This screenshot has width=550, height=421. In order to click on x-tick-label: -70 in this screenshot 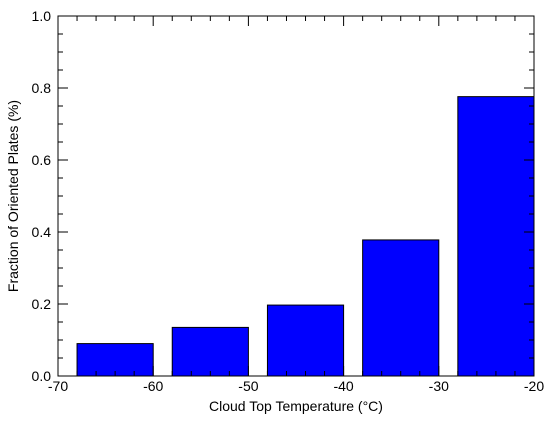, I will do `click(58, 386)`.